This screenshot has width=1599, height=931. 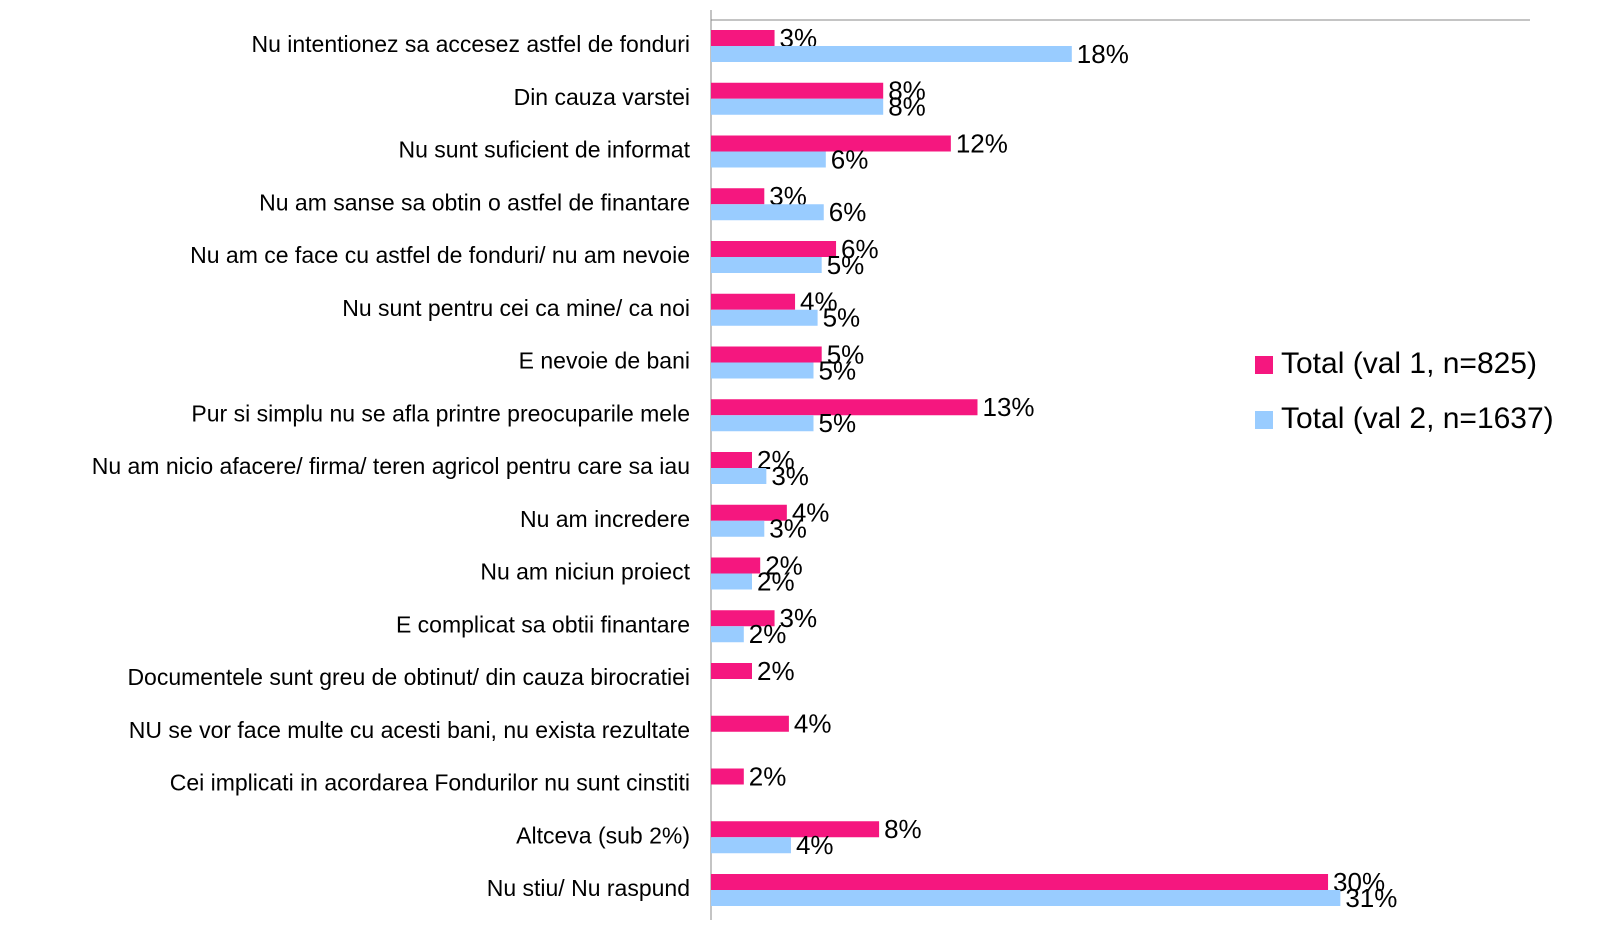 I want to click on category-label: Altceva (sub 2%), so click(x=603, y=835).